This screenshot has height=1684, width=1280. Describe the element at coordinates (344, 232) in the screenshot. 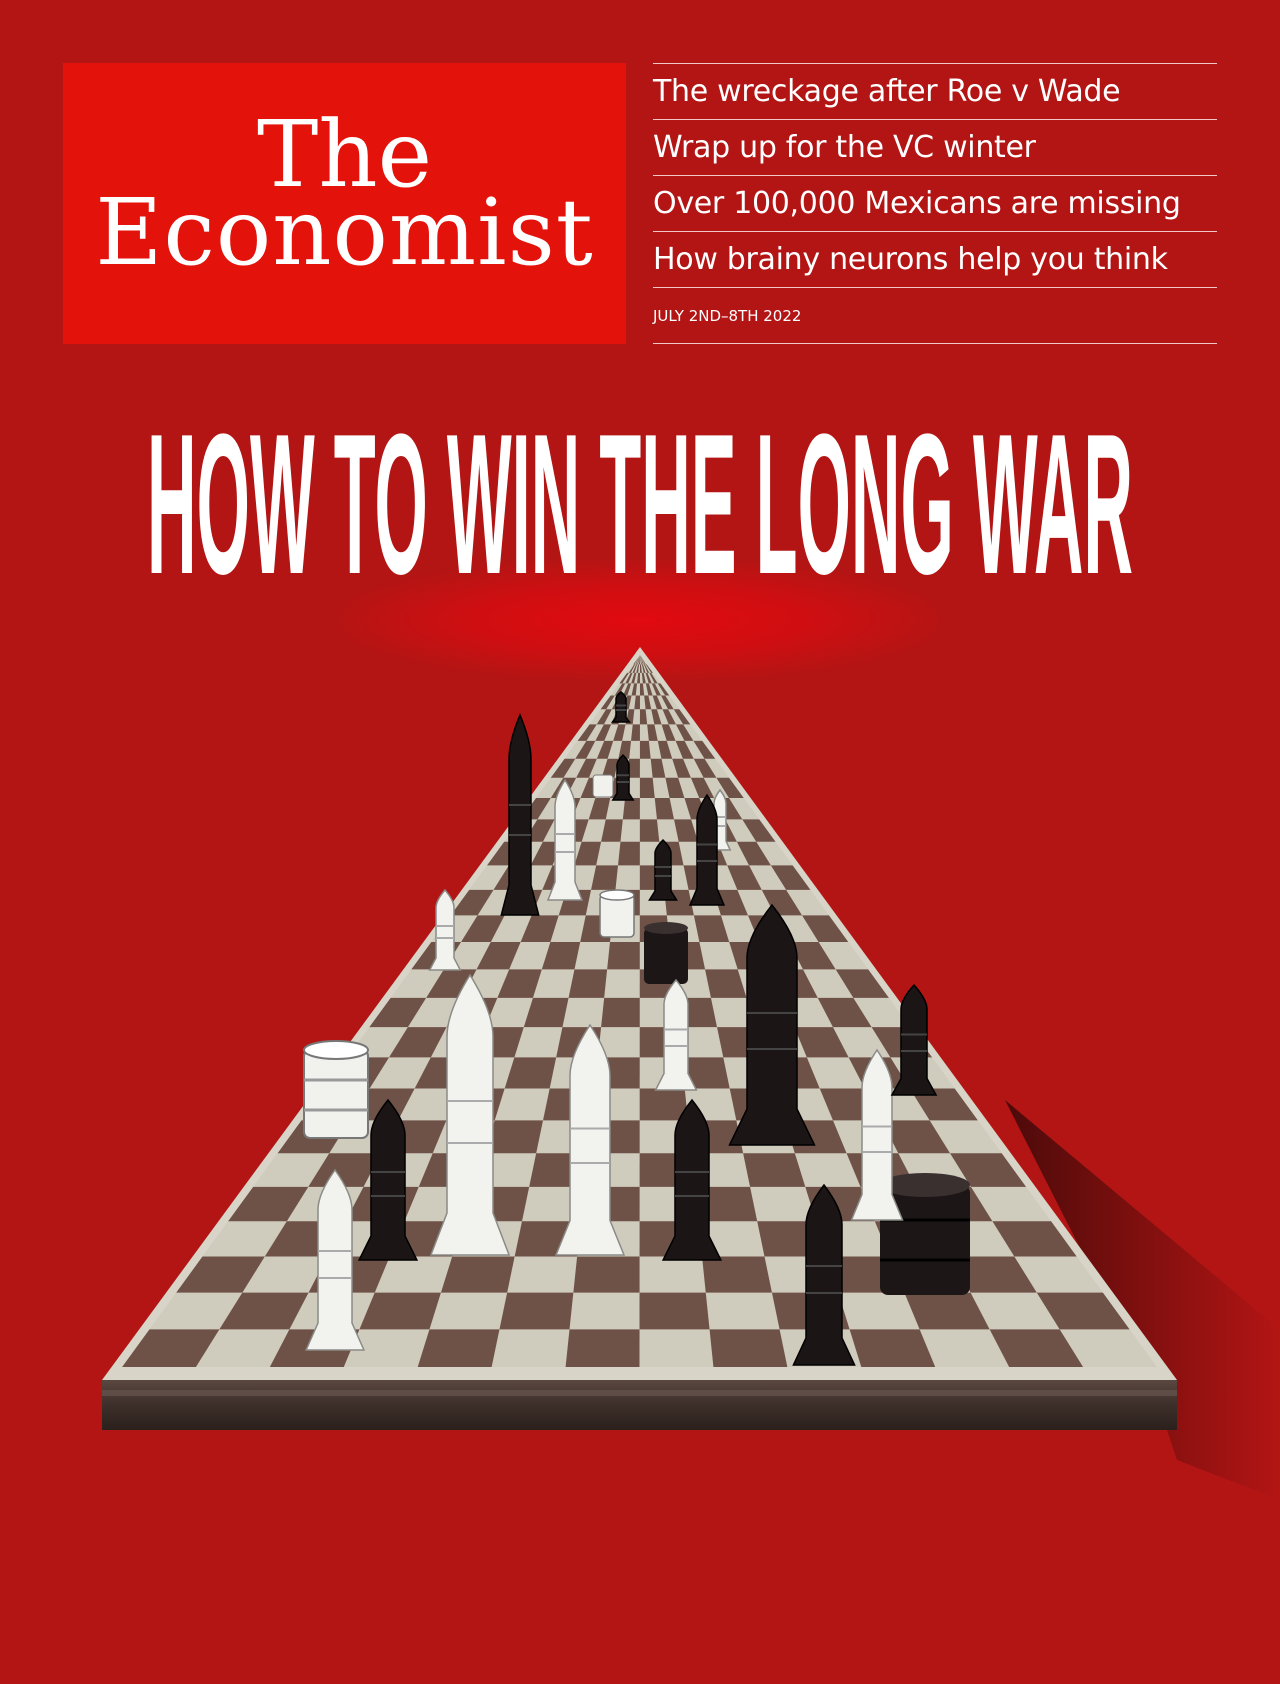

I see `logo-line-economist: Economist` at that location.